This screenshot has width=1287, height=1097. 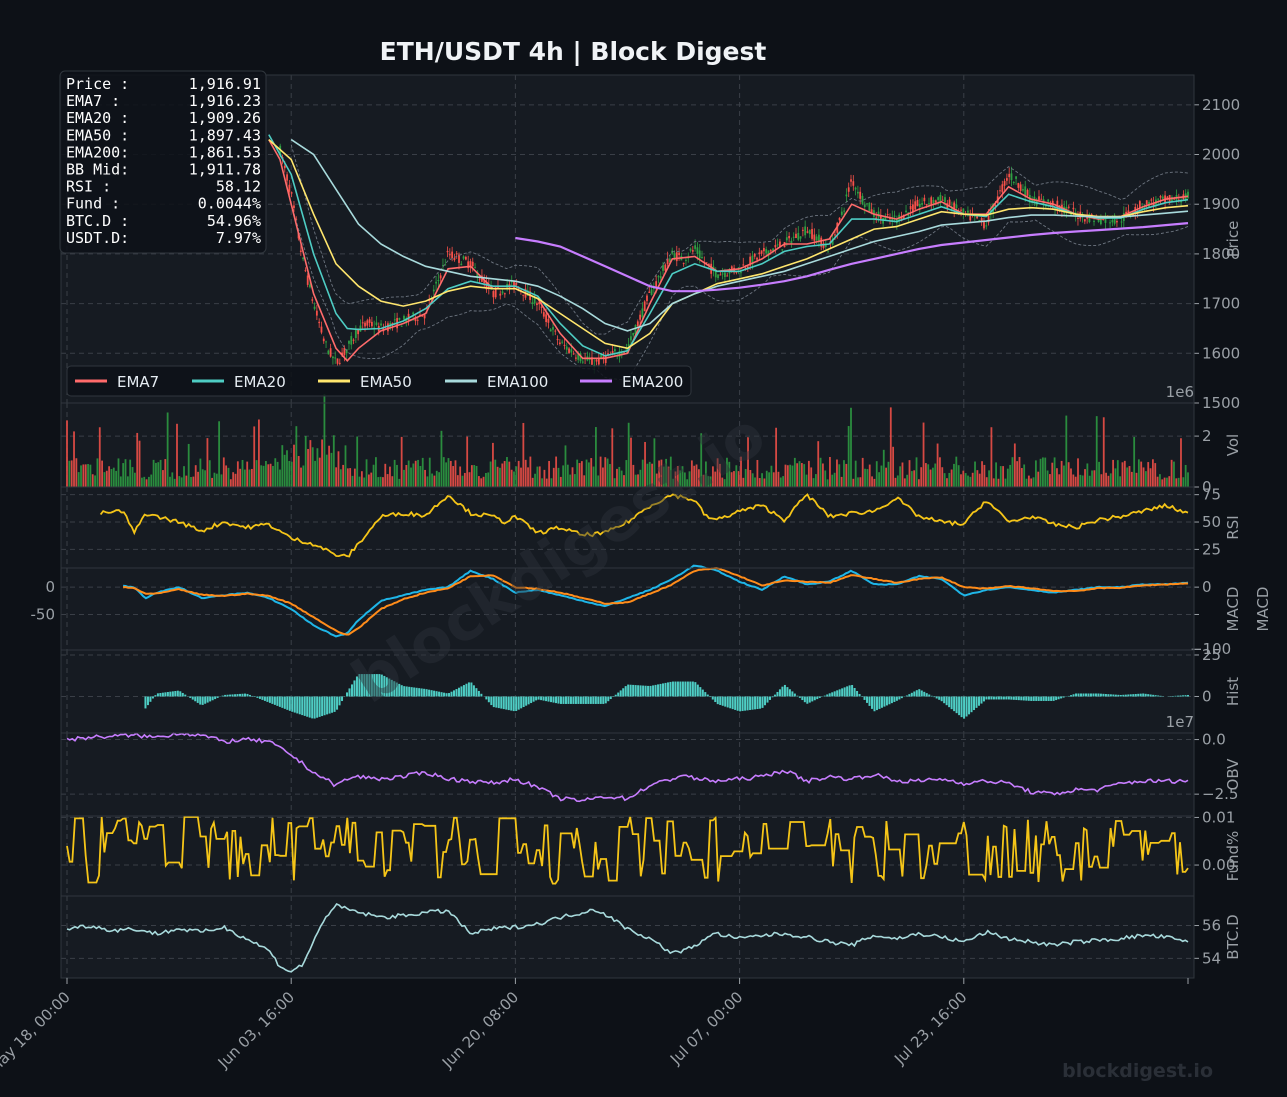 I want to click on info-label: USDT.D:, so click(x=97, y=238).